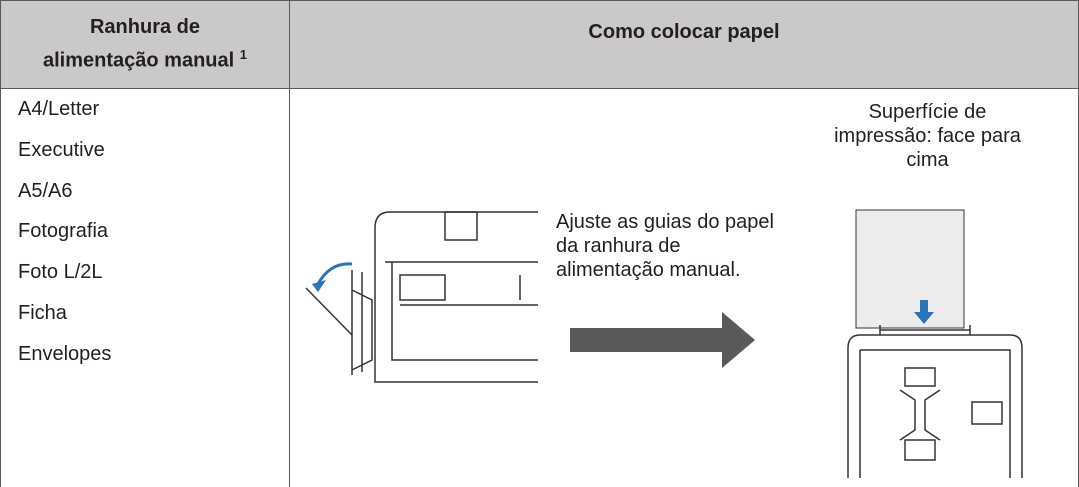 This screenshot has height=487, width=1079. Describe the element at coordinates (684, 32) in the screenshot. I see `header-text: Como colocar papel` at that location.